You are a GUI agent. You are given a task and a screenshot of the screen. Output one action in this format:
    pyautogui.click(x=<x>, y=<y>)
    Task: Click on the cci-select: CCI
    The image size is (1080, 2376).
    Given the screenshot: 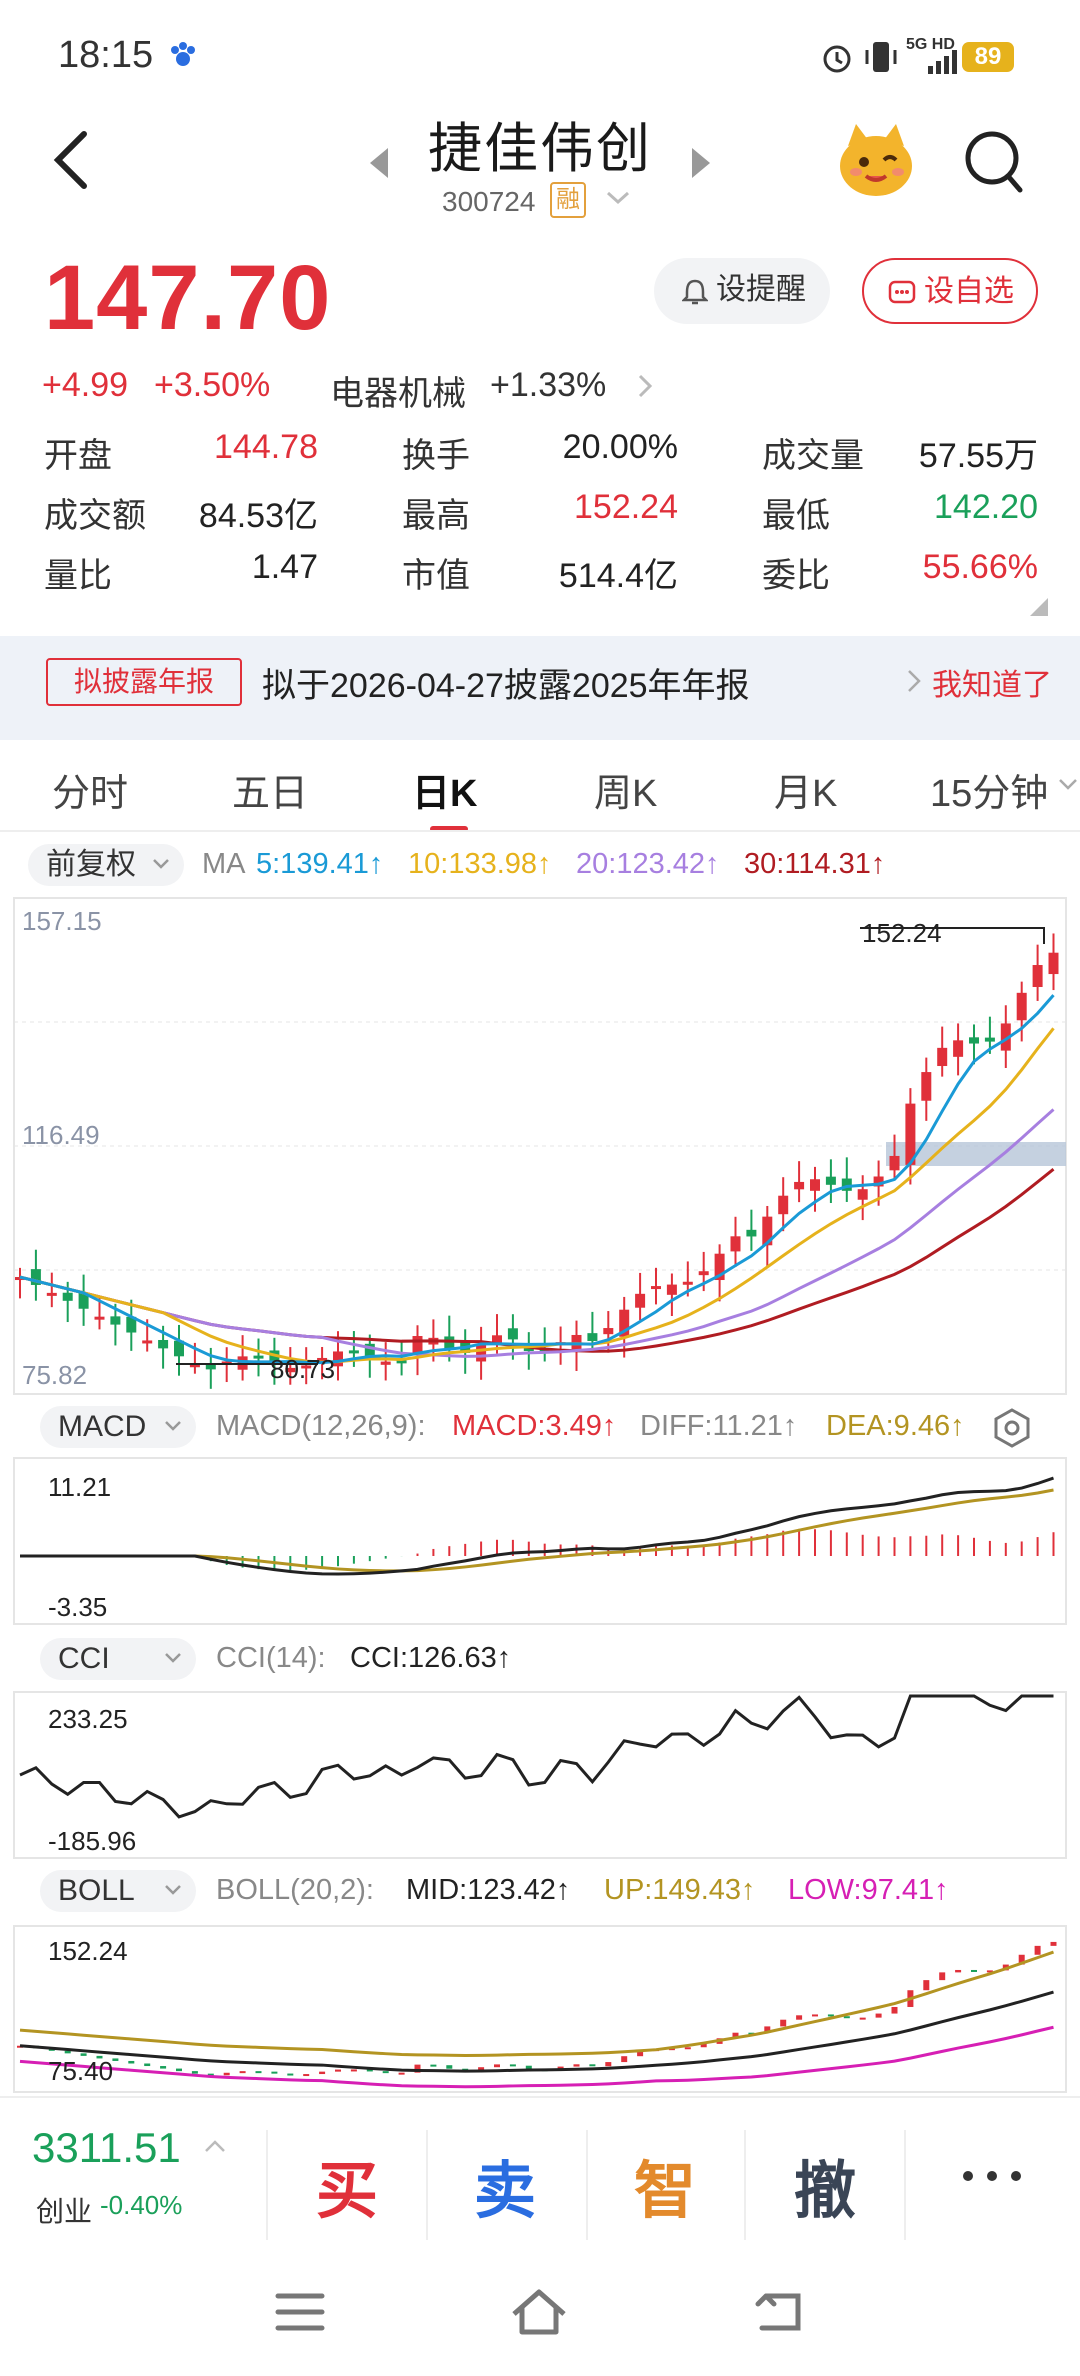 What is the action you would take?
    pyautogui.click(x=118, y=1659)
    